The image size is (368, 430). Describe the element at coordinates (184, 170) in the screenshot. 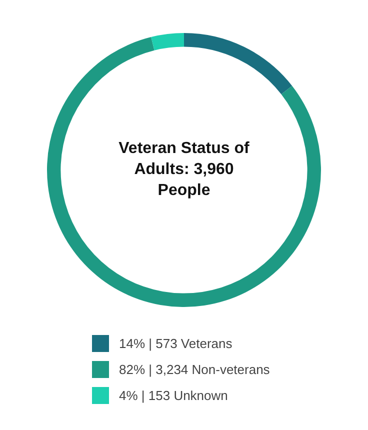

I see `text: Veteran Status of Adults: 3,960 People` at that location.